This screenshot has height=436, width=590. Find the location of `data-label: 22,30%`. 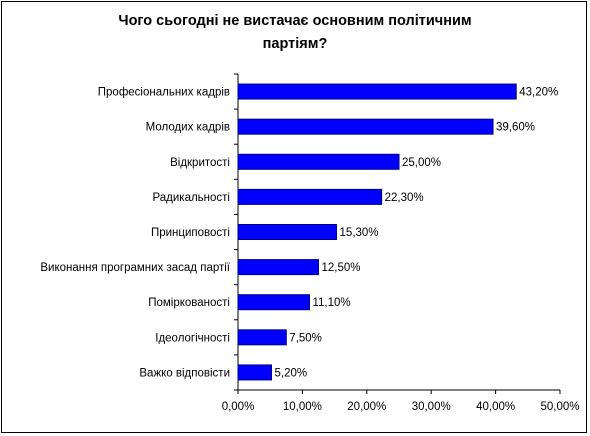

data-label: 22,30% is located at coordinates (404, 198).